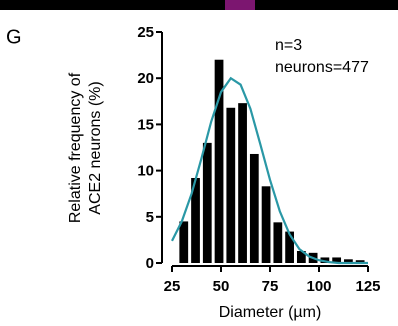 This screenshot has height=326, width=398. I want to click on x-tick-label: 50, so click(221, 286).